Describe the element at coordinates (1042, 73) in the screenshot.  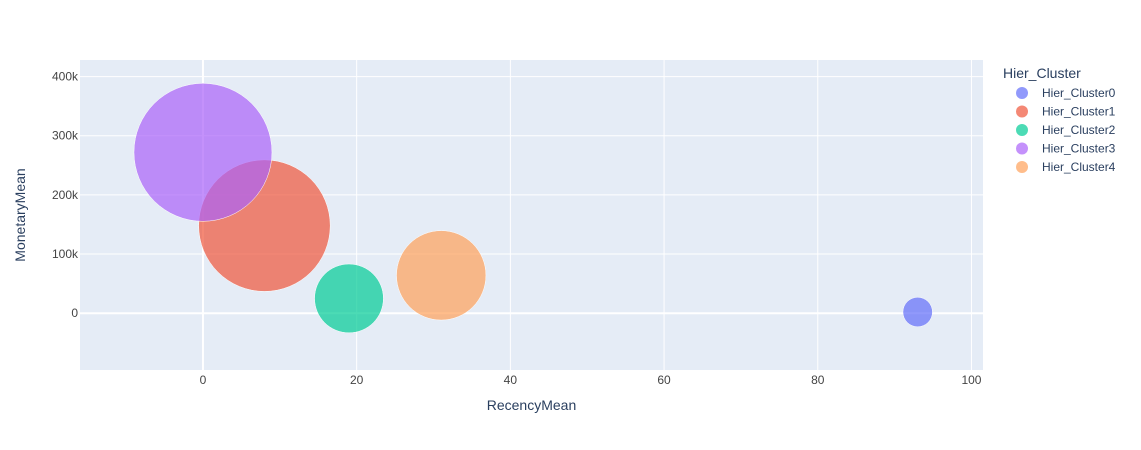
I see `legend-title: Hier_Cluster` at that location.